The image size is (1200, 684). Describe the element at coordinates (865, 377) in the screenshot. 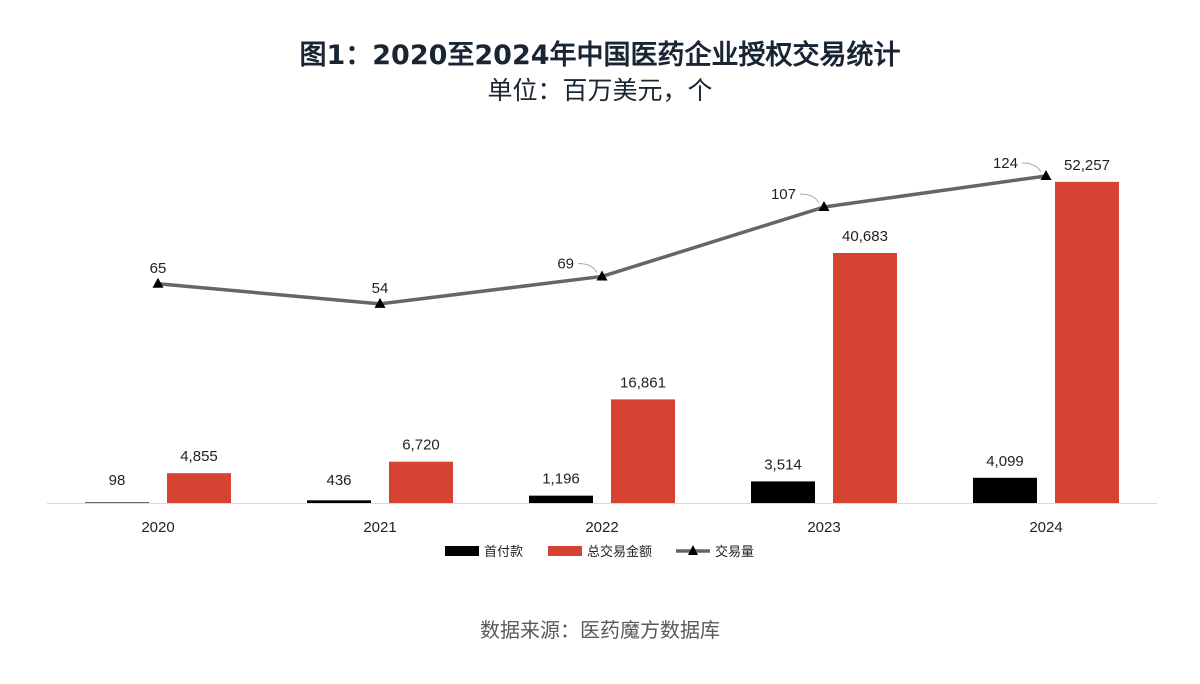

I see `bar-total-2023` at that location.